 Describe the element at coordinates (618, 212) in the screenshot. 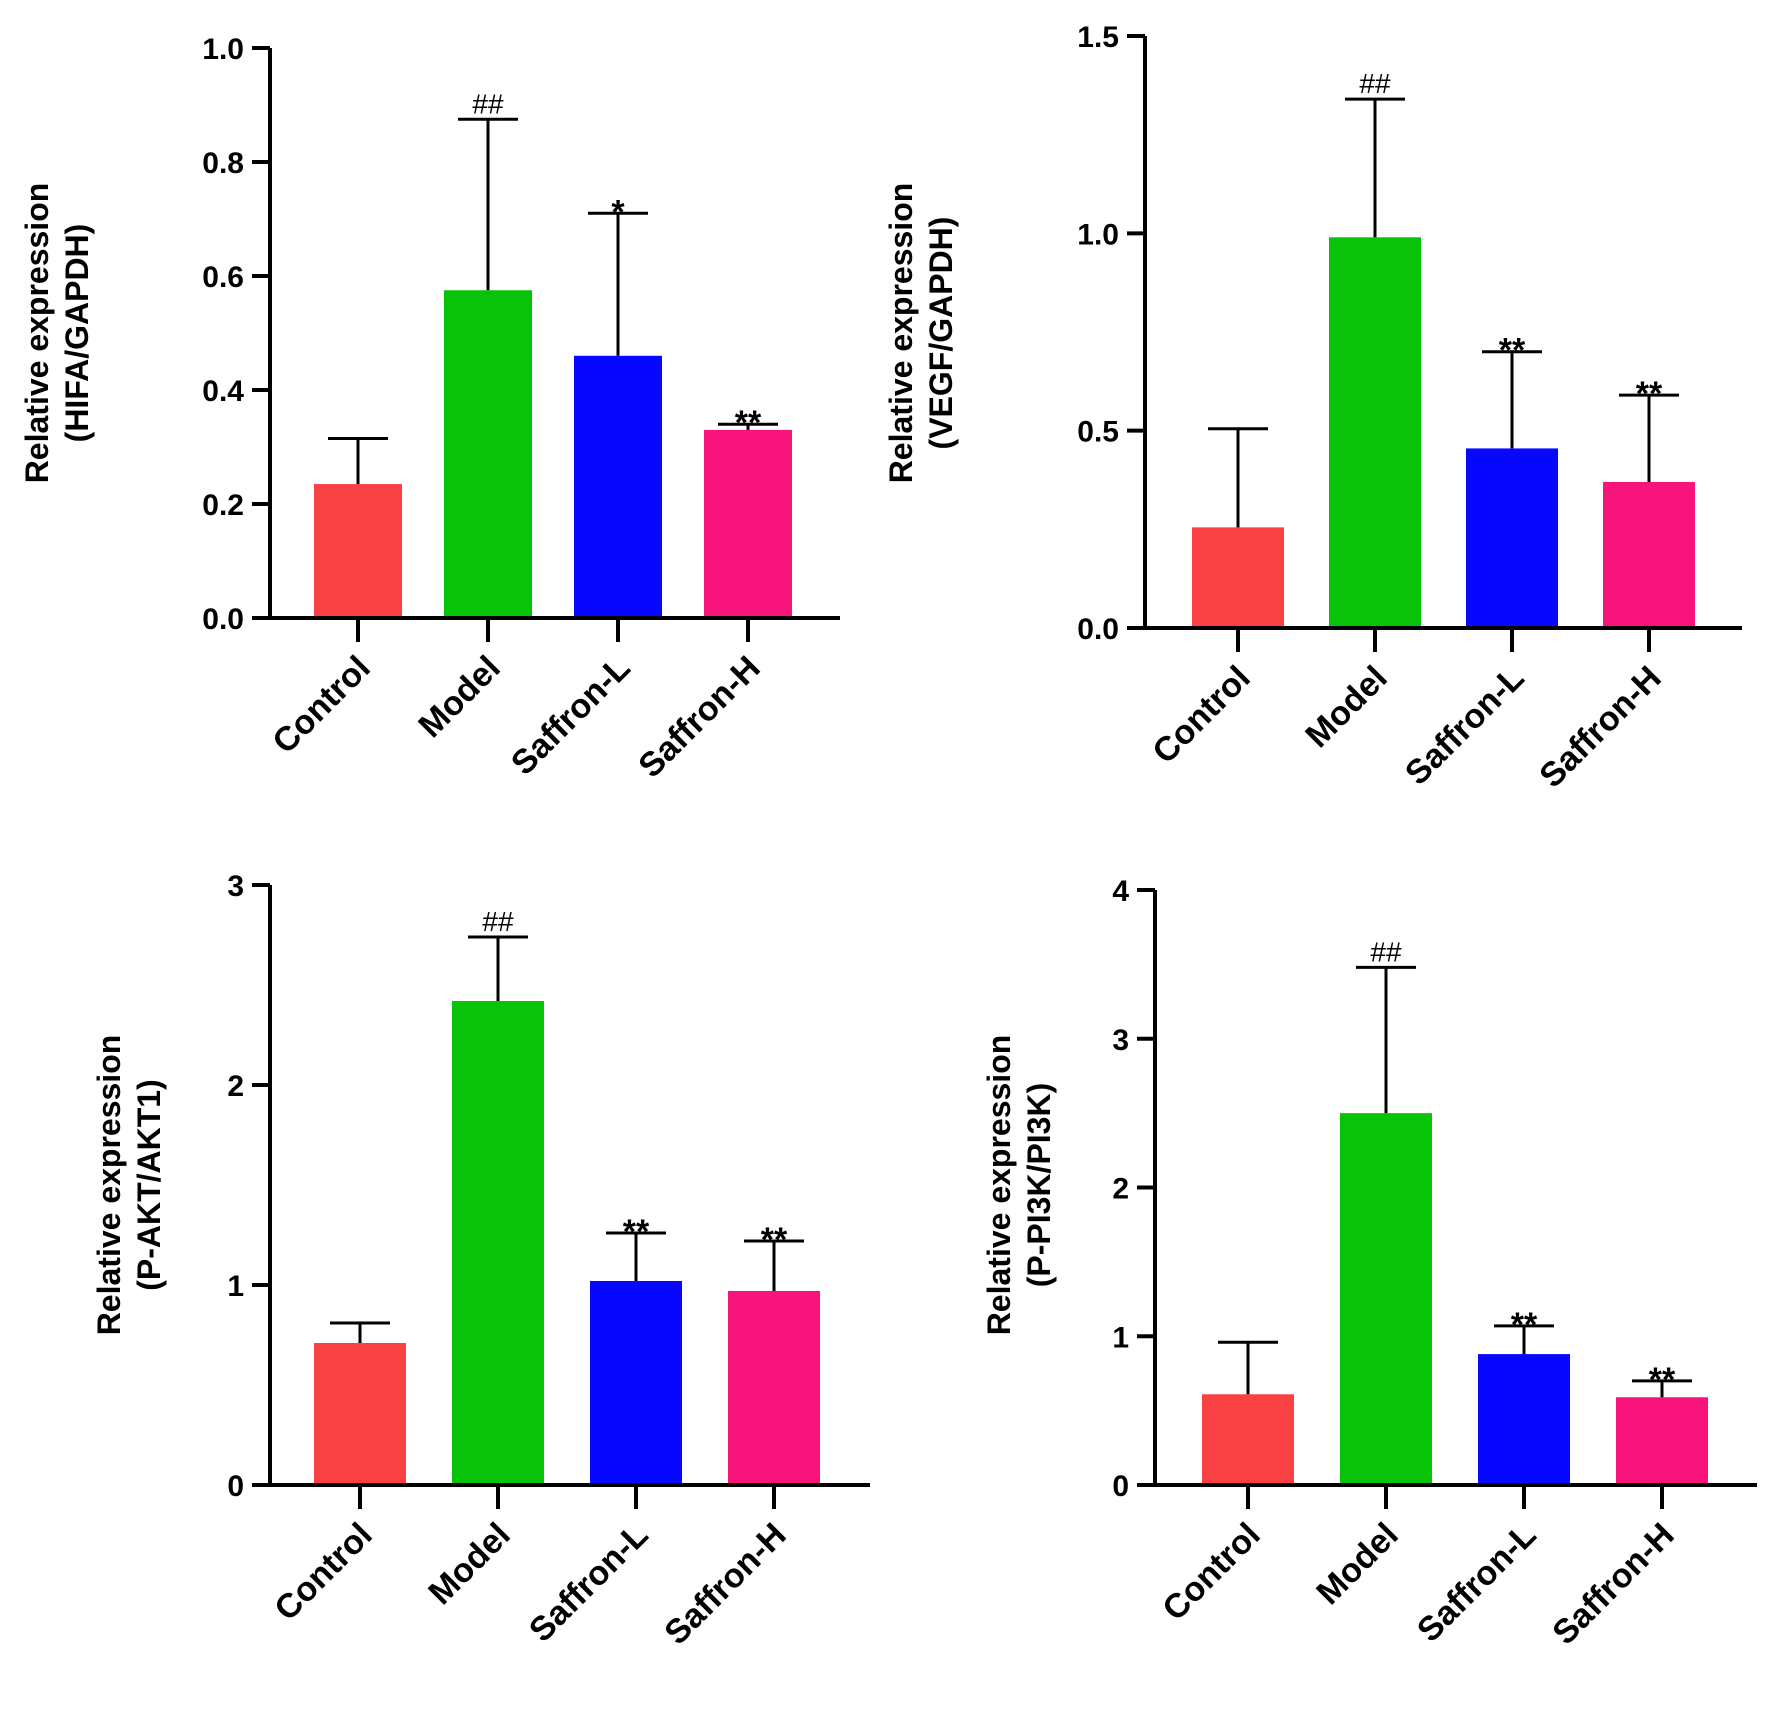

I see `significance-label: *` at that location.